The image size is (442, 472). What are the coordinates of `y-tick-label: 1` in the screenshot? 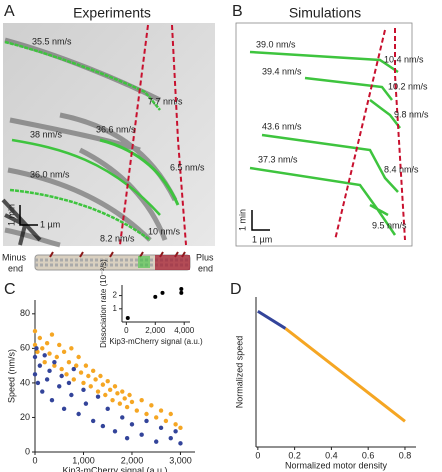 It's located at (115, 308).